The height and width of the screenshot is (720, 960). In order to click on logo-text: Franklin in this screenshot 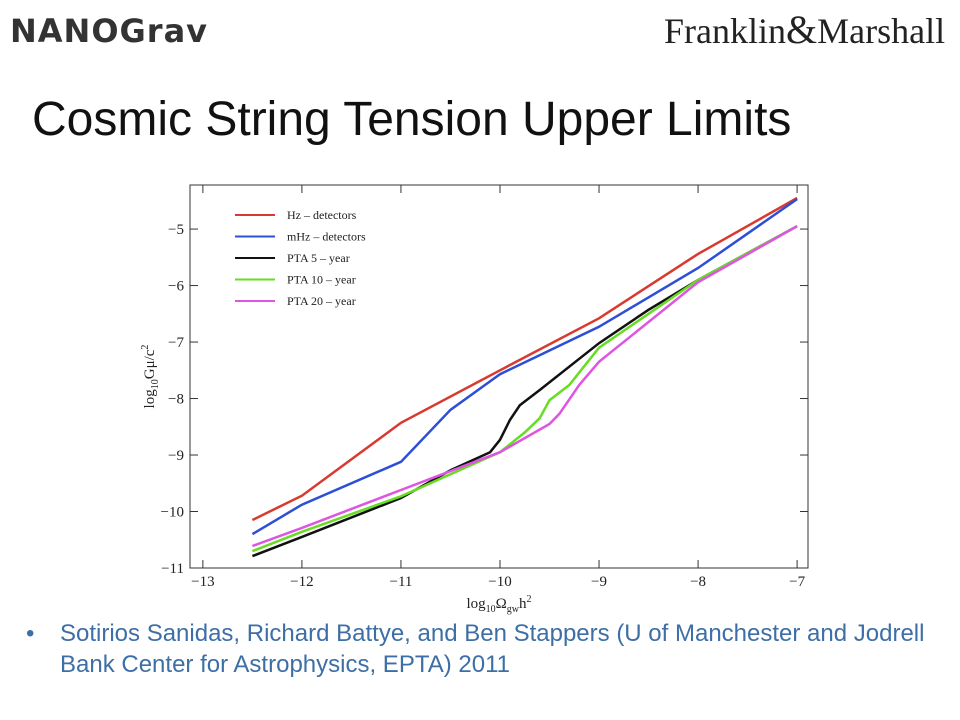, I will do `click(725, 31)`.